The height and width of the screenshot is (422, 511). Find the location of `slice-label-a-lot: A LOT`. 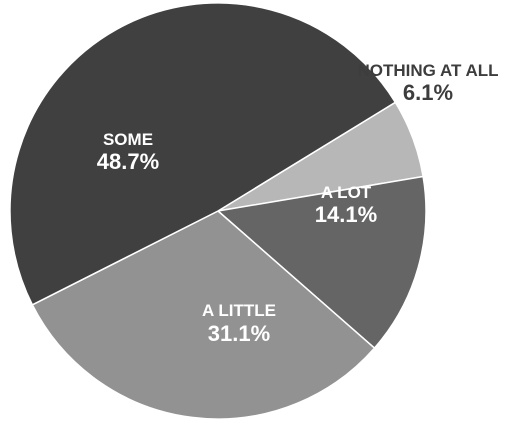

slice-label-a-lot: A LOT is located at coordinates (346, 192).